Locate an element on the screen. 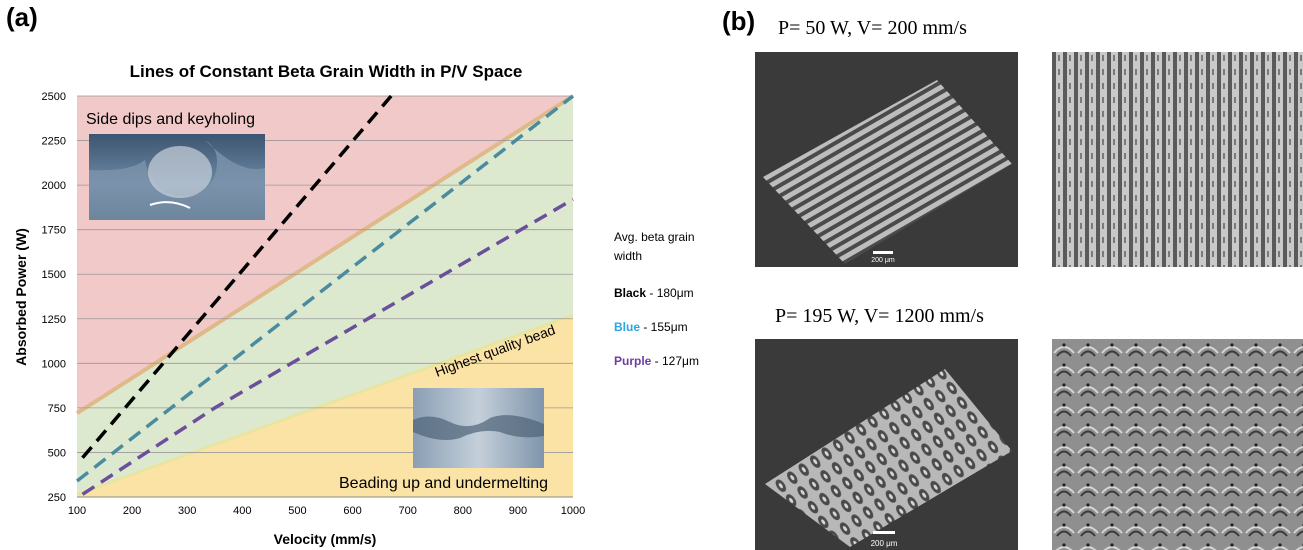 This screenshot has height=550, width=1303. legend-header: Avg. beta grain width is located at coordinates (654, 246).